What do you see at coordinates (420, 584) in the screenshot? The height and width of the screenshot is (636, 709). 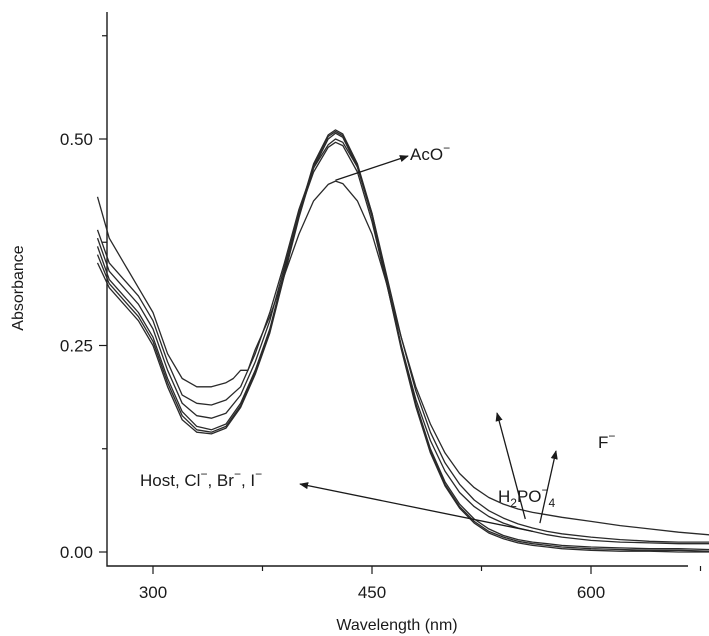 I see `x-axis-ticks: 300450600750` at bounding box center [420, 584].